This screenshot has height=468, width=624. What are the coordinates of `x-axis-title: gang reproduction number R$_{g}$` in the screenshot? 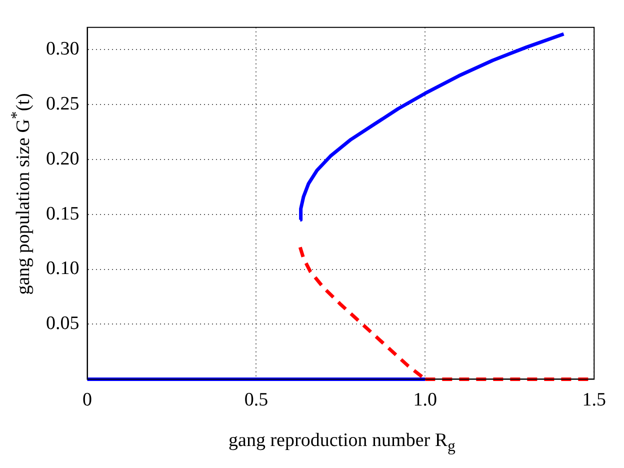 It's located at (342, 443).